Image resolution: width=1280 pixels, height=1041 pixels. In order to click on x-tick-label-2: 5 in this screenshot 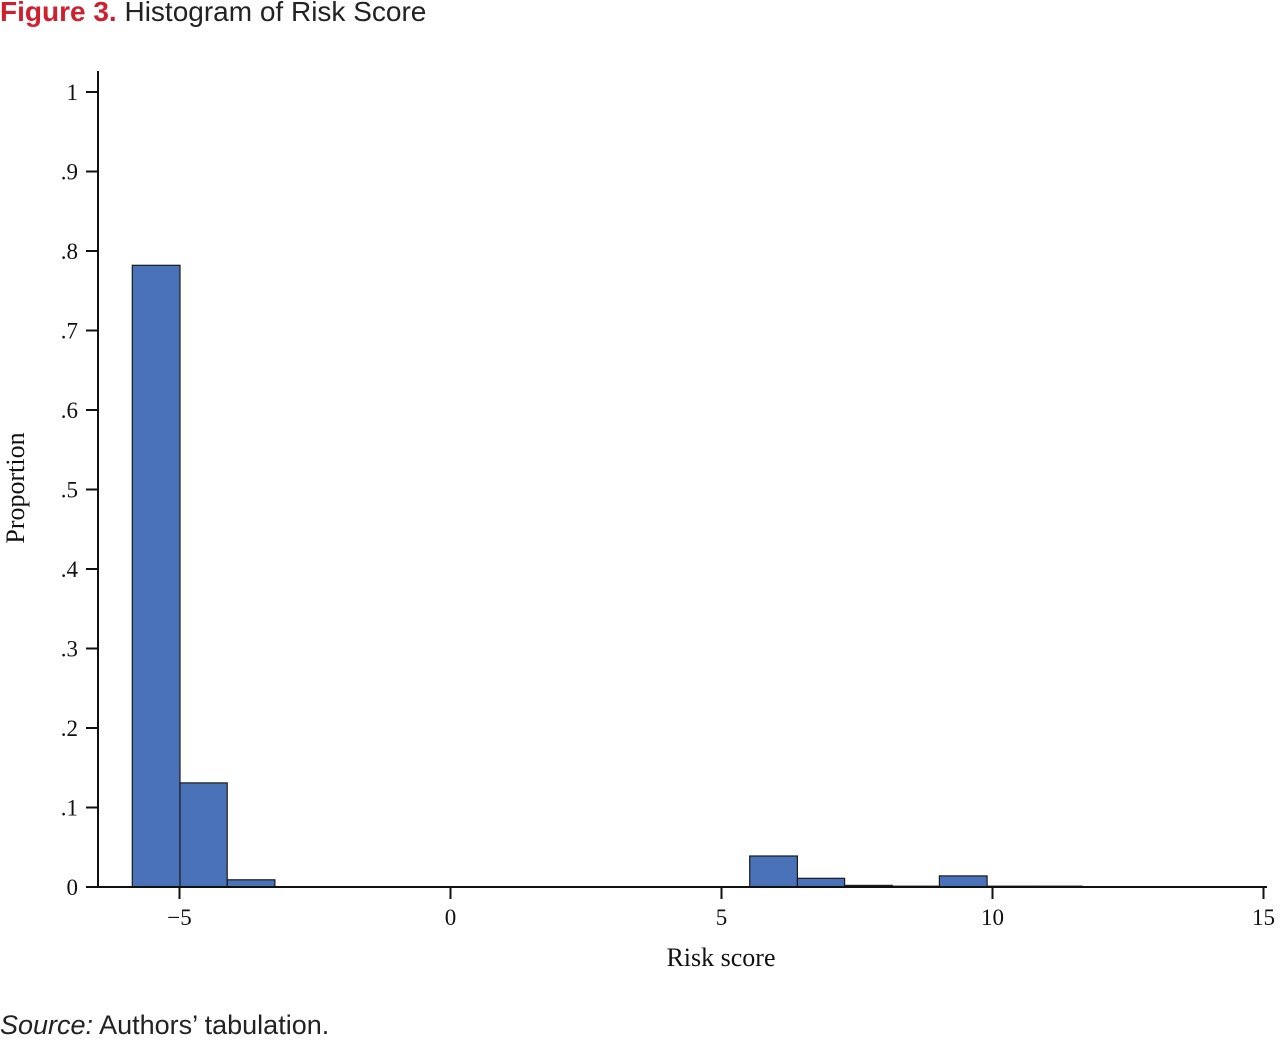, I will do `click(722, 917)`.